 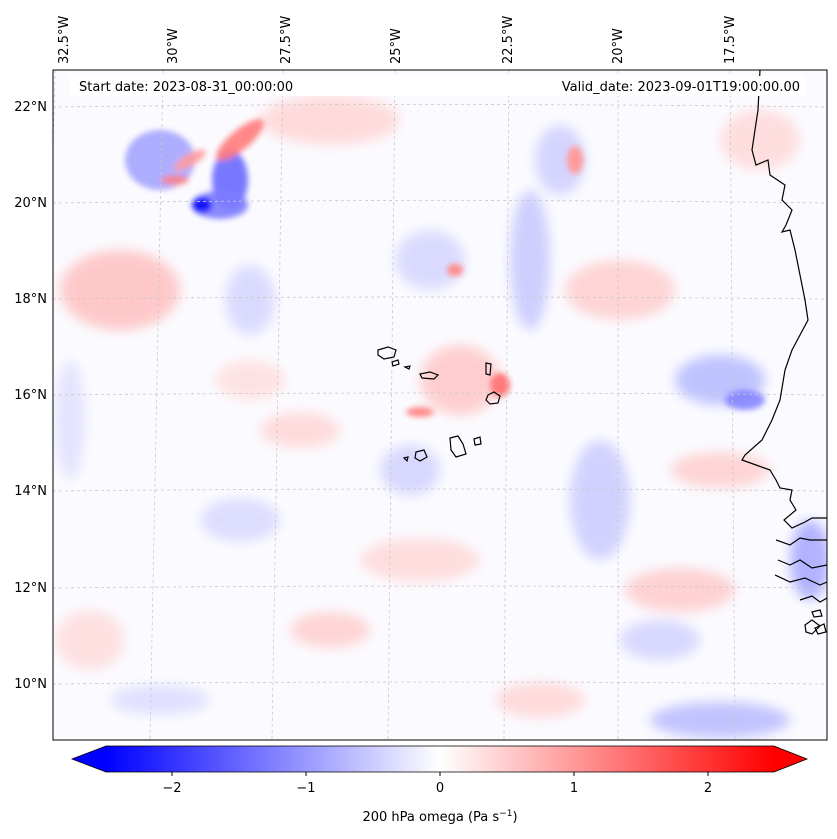 What do you see at coordinates (440, 788) in the screenshot?
I see `colorbar-tick-label: 0` at bounding box center [440, 788].